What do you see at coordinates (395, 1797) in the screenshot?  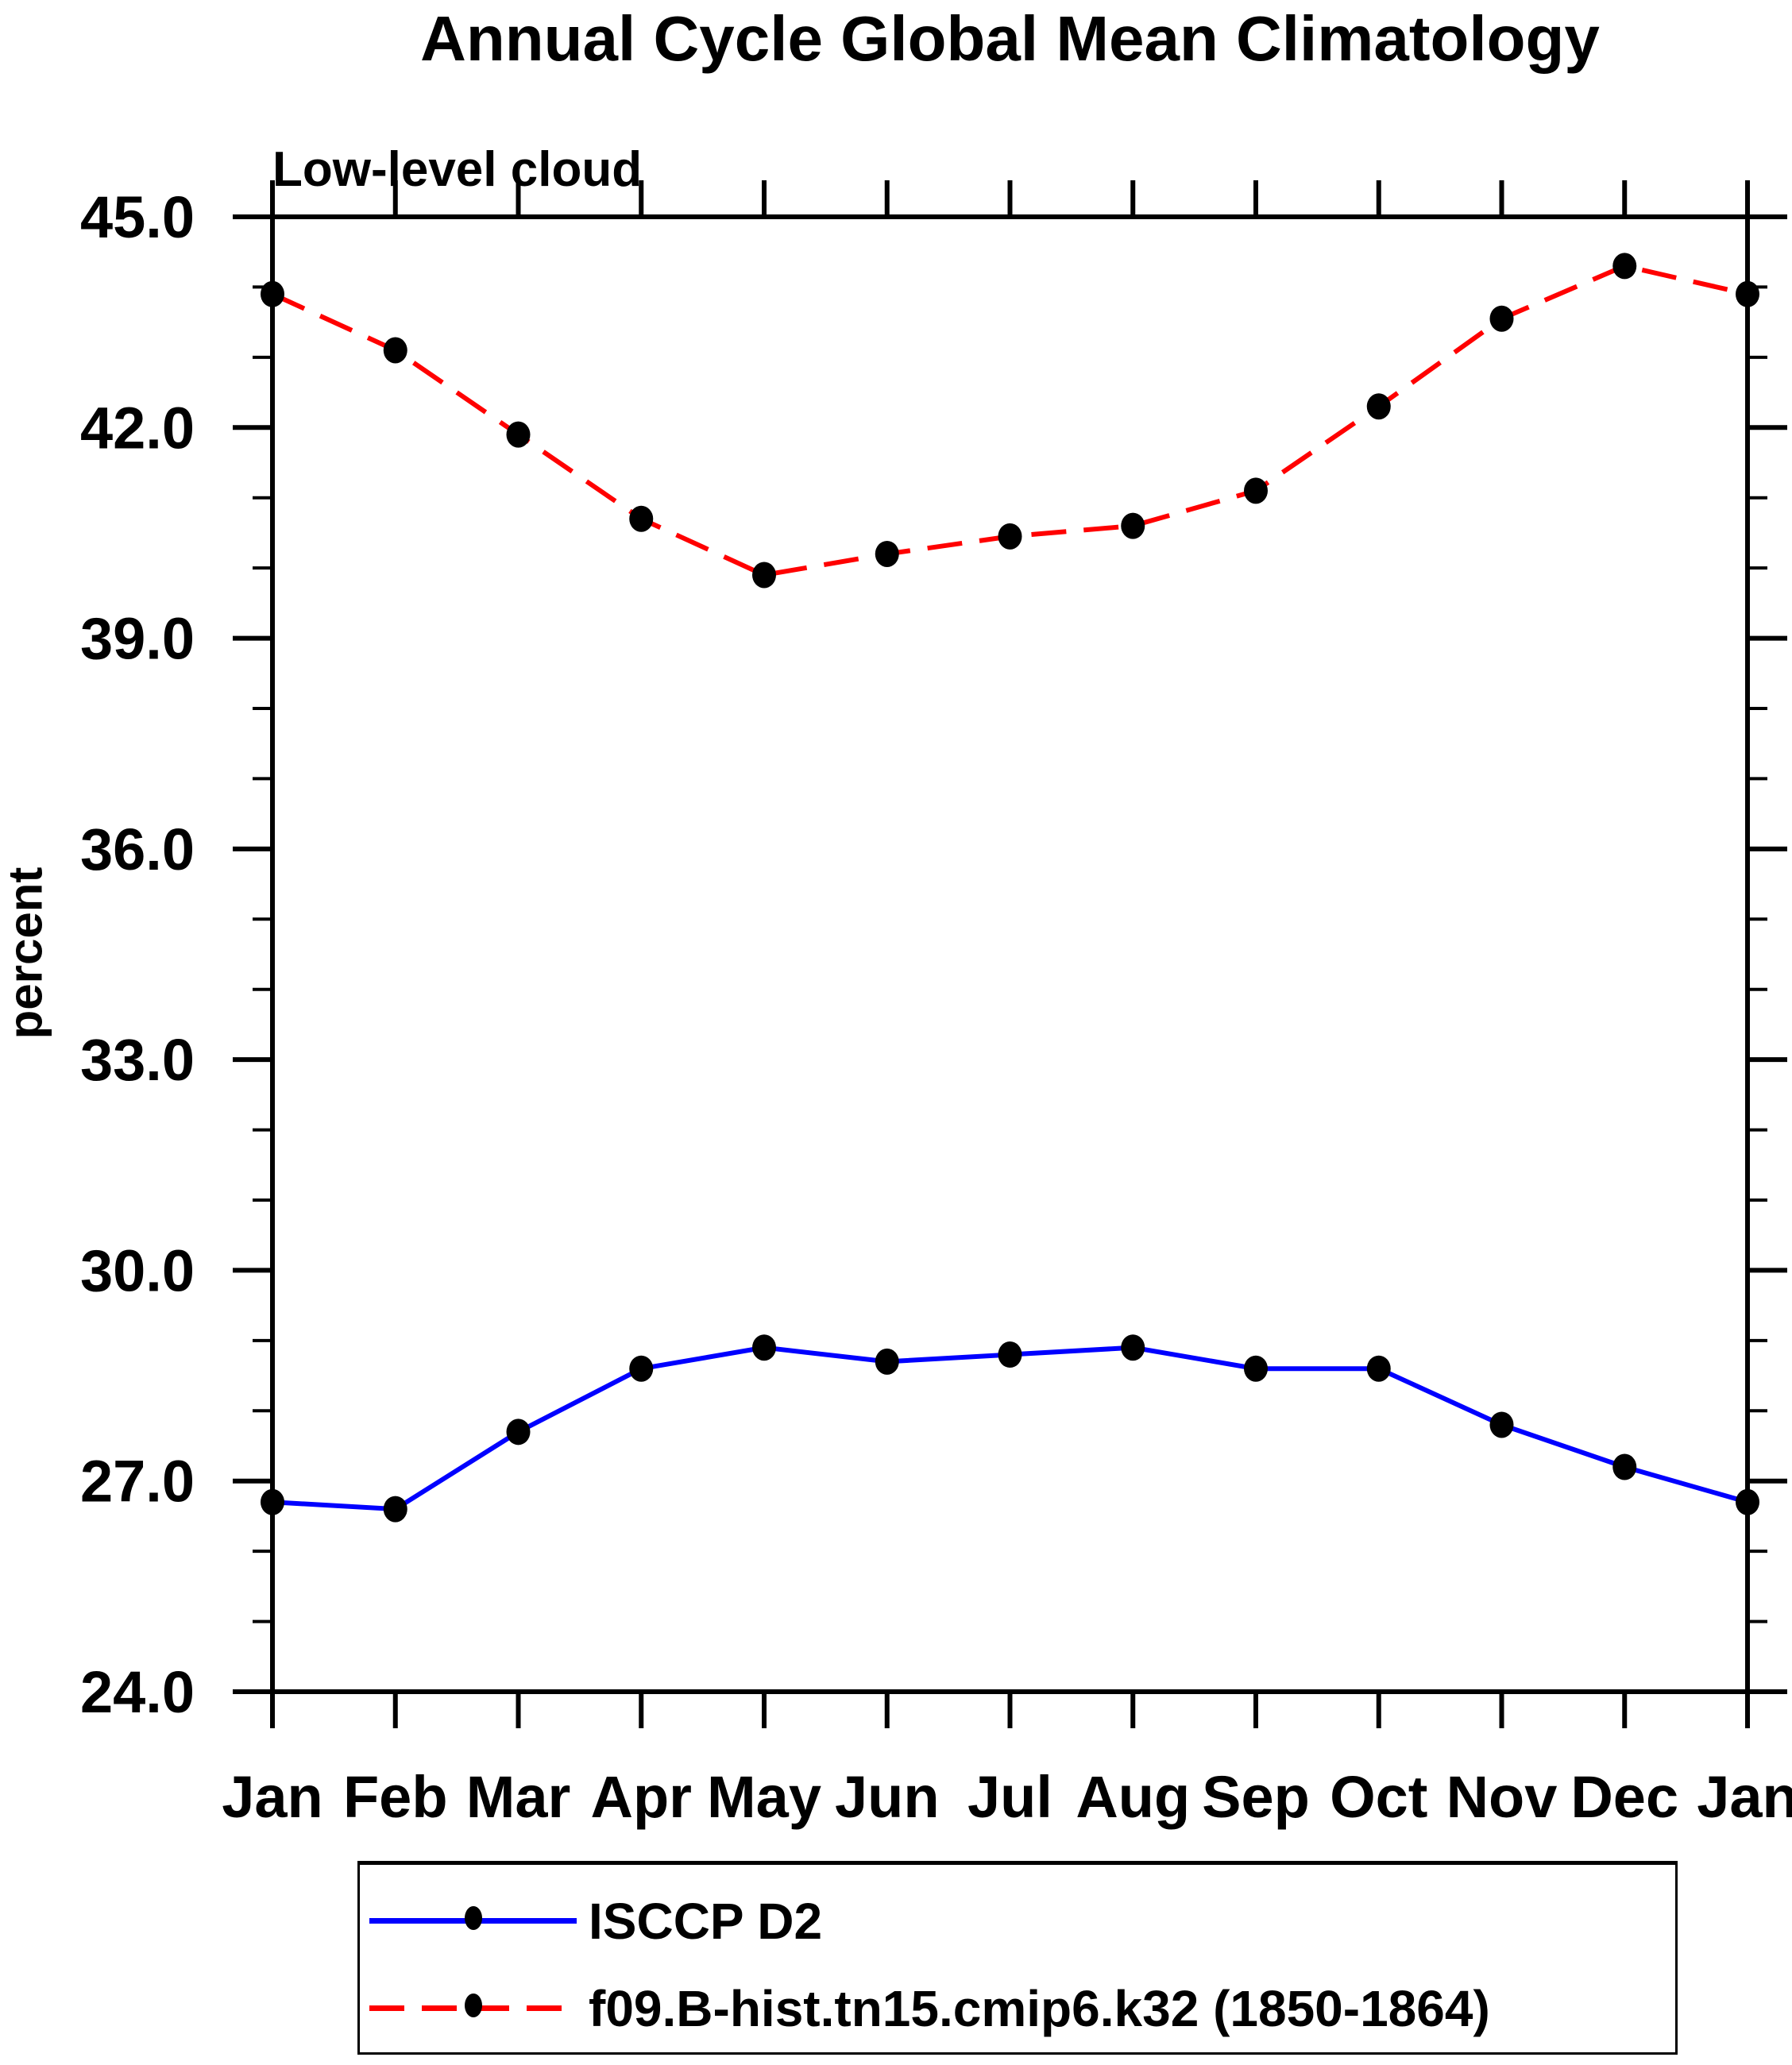 I see `x-tick-label: Feb` at bounding box center [395, 1797].